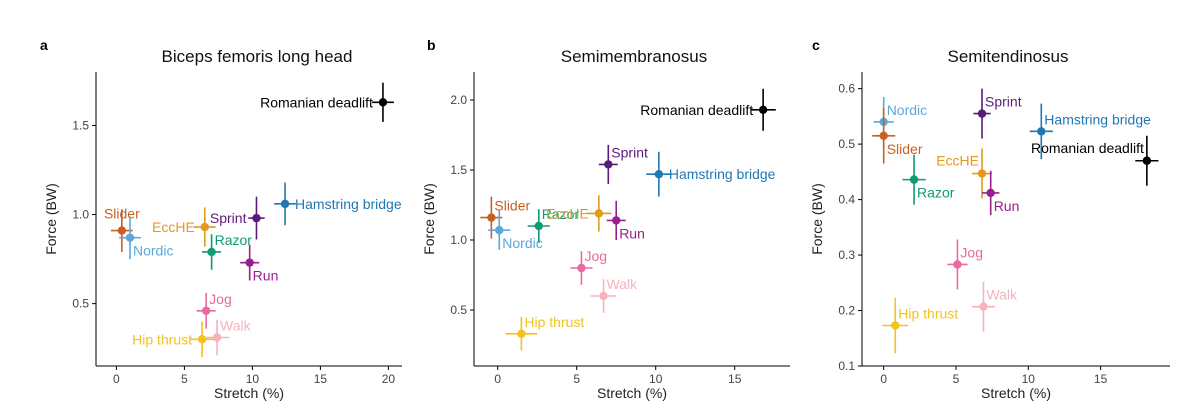  Describe the element at coordinates (173, 227) in the screenshot. I see `point-label: EccHE` at that location.